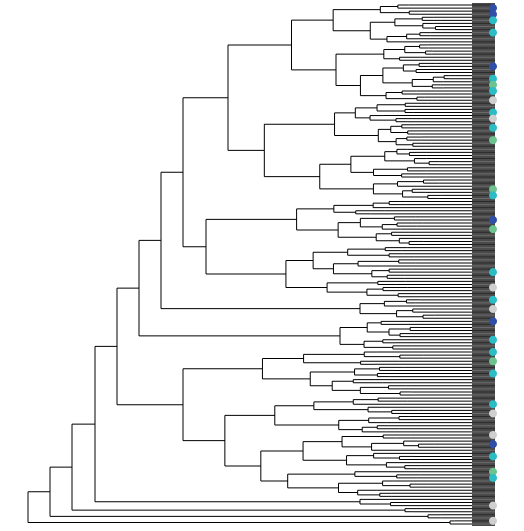 The image size is (524, 531). What do you see at coordinates (493, 264) in the screenshot?
I see `tip-markers` at bounding box center [493, 264].